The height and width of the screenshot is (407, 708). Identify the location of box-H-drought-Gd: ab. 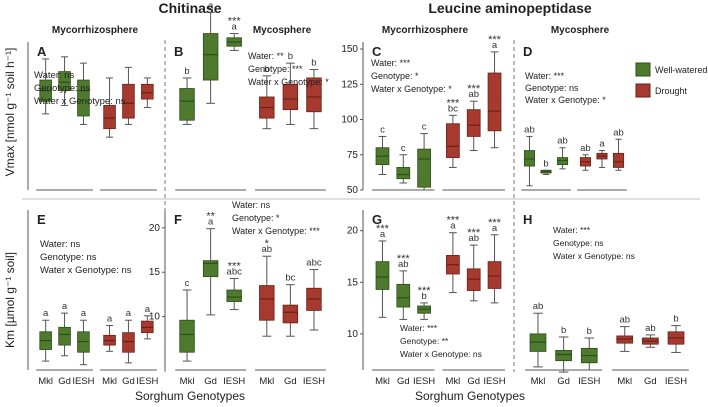
(650, 335).